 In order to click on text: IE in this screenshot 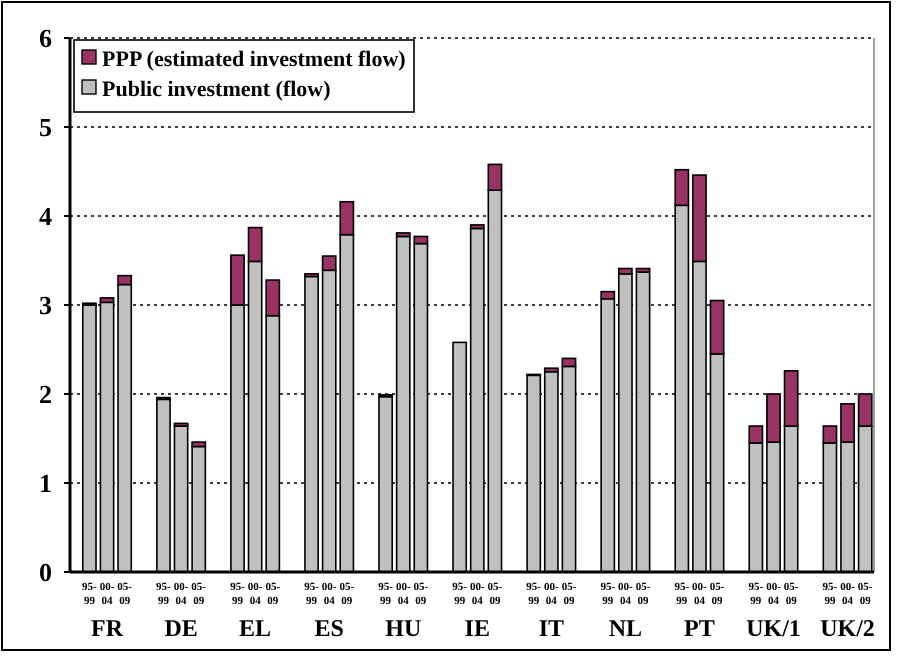, I will do `click(477, 628)`.